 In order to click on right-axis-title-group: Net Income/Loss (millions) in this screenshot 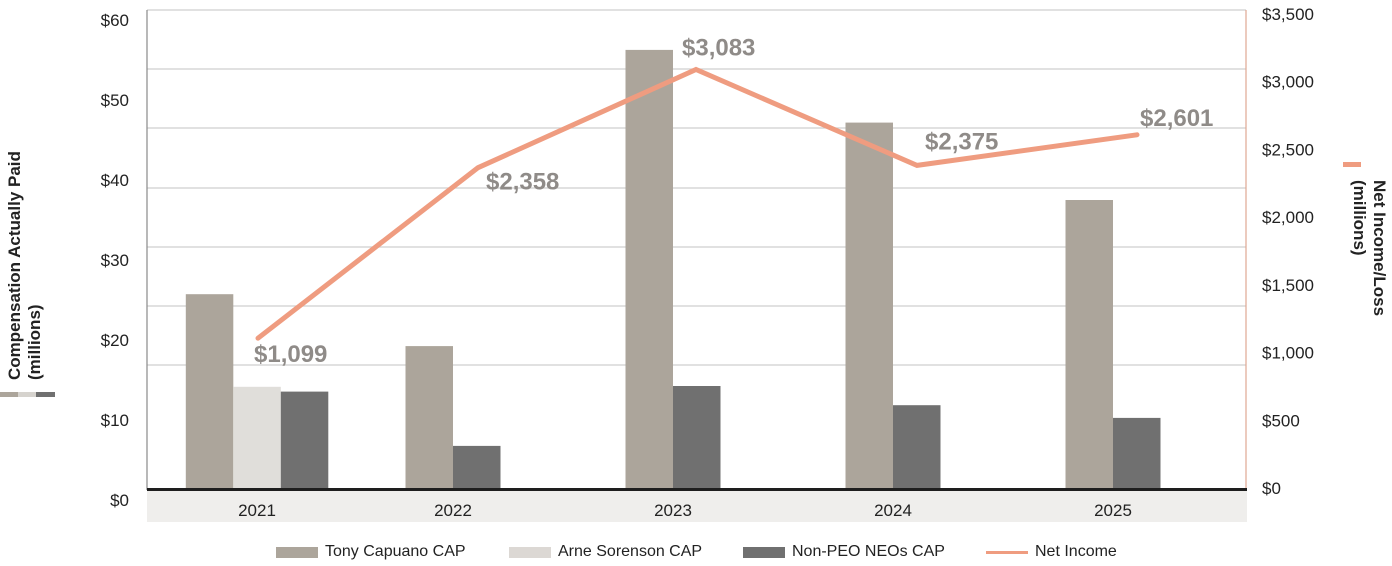, I will do `click(1369, 248)`.